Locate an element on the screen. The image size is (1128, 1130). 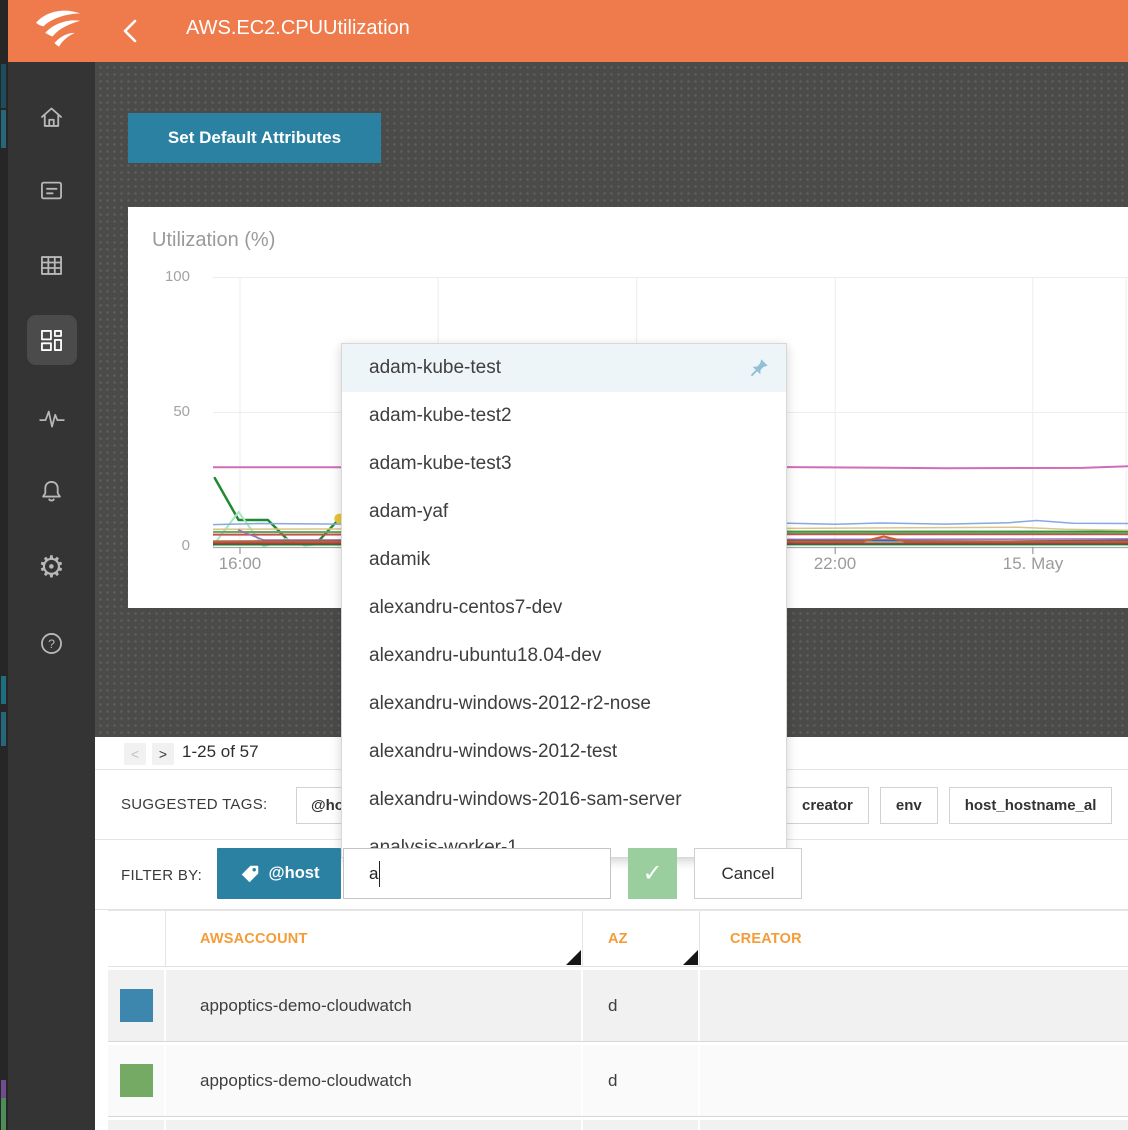
pin-icon is located at coordinates (759, 368).